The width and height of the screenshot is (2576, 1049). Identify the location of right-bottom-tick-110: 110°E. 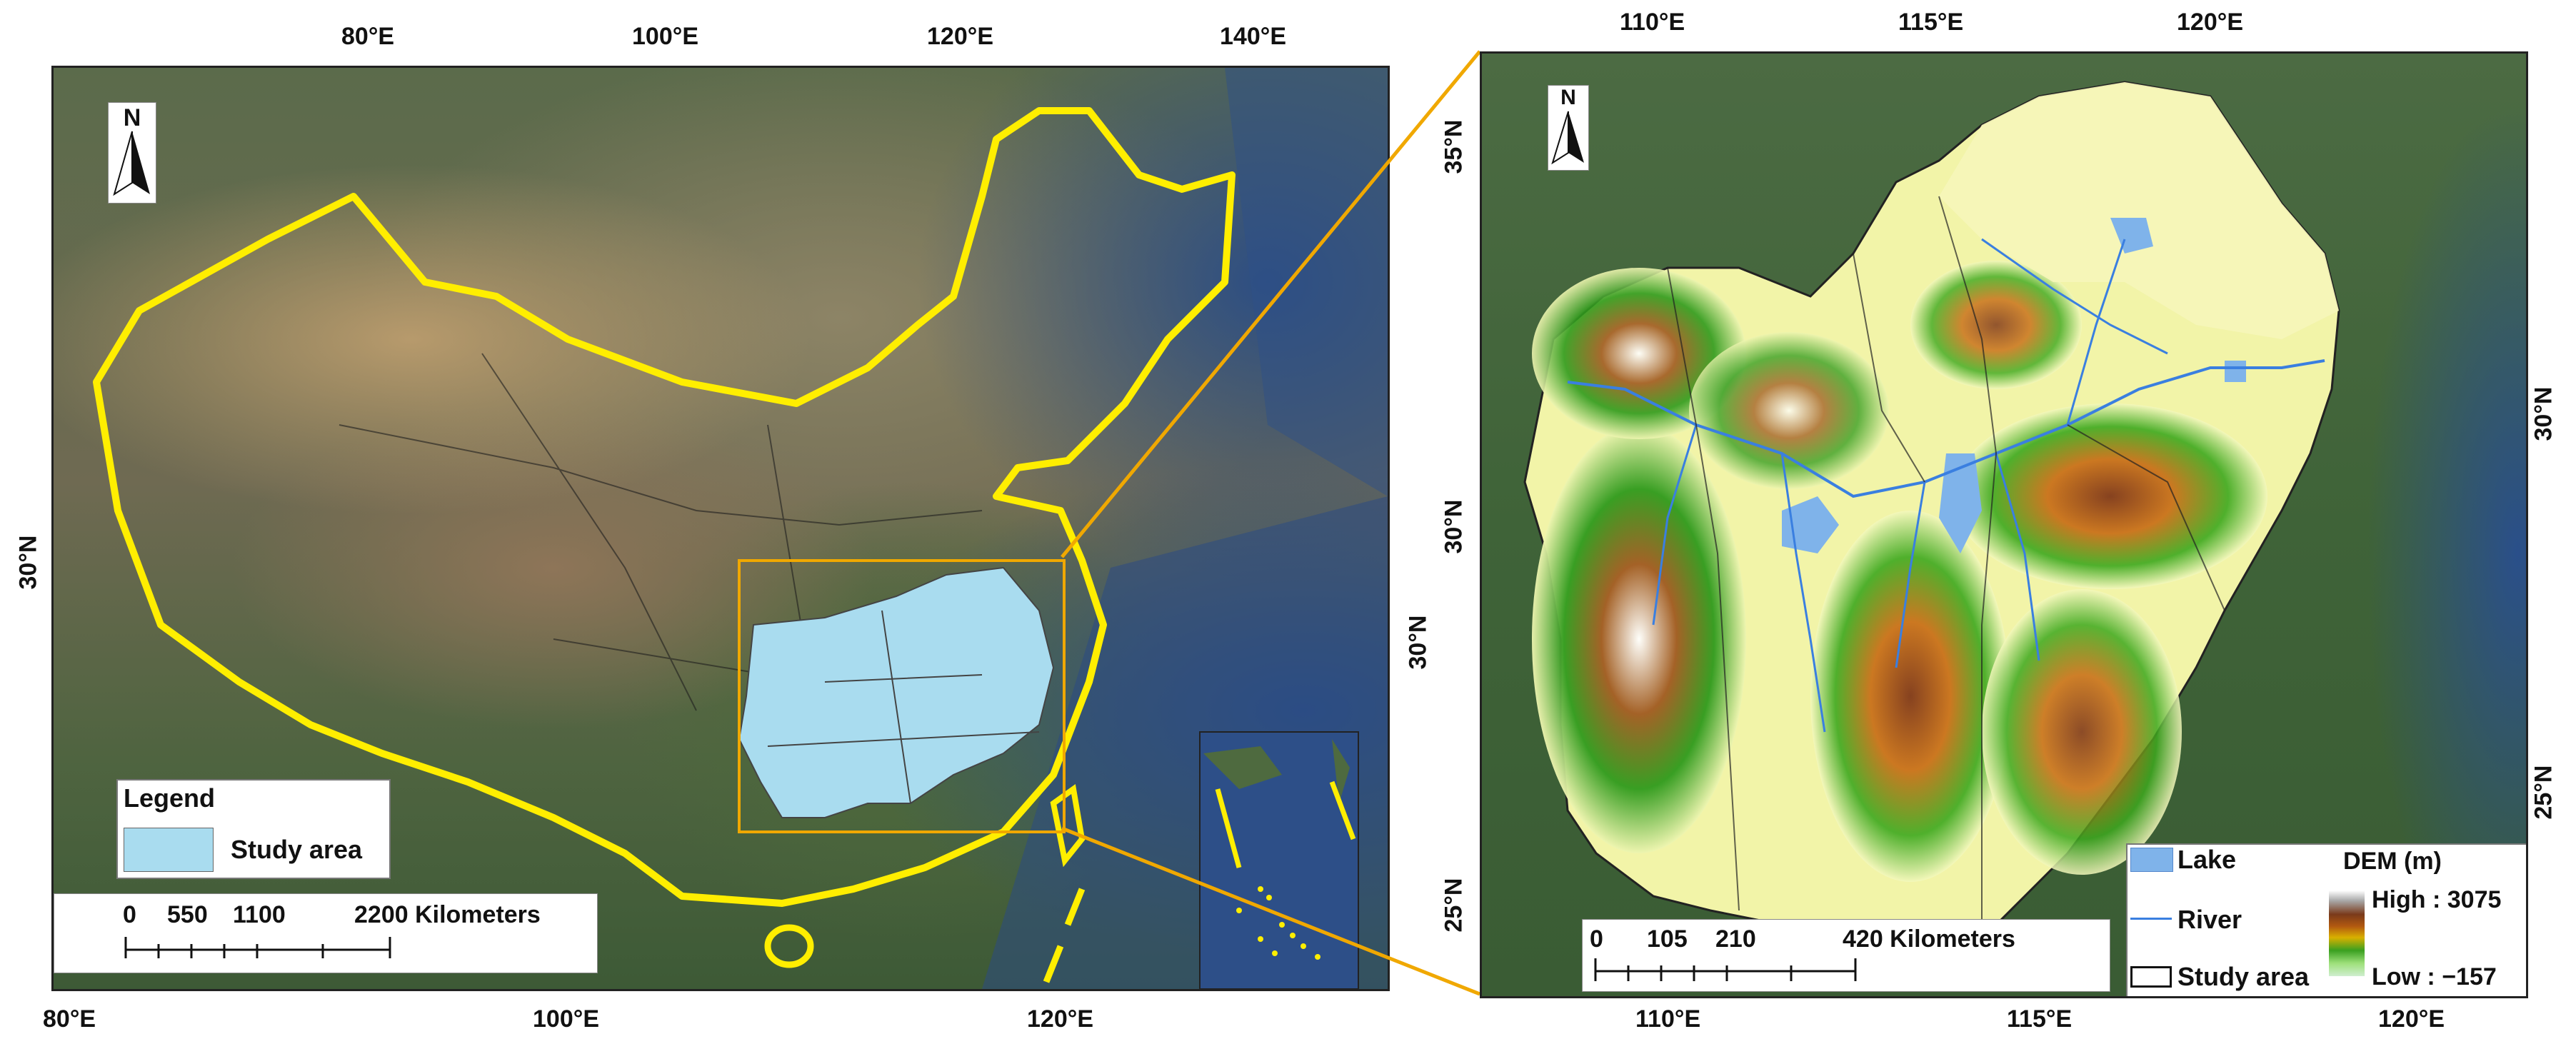
(1668, 1019).